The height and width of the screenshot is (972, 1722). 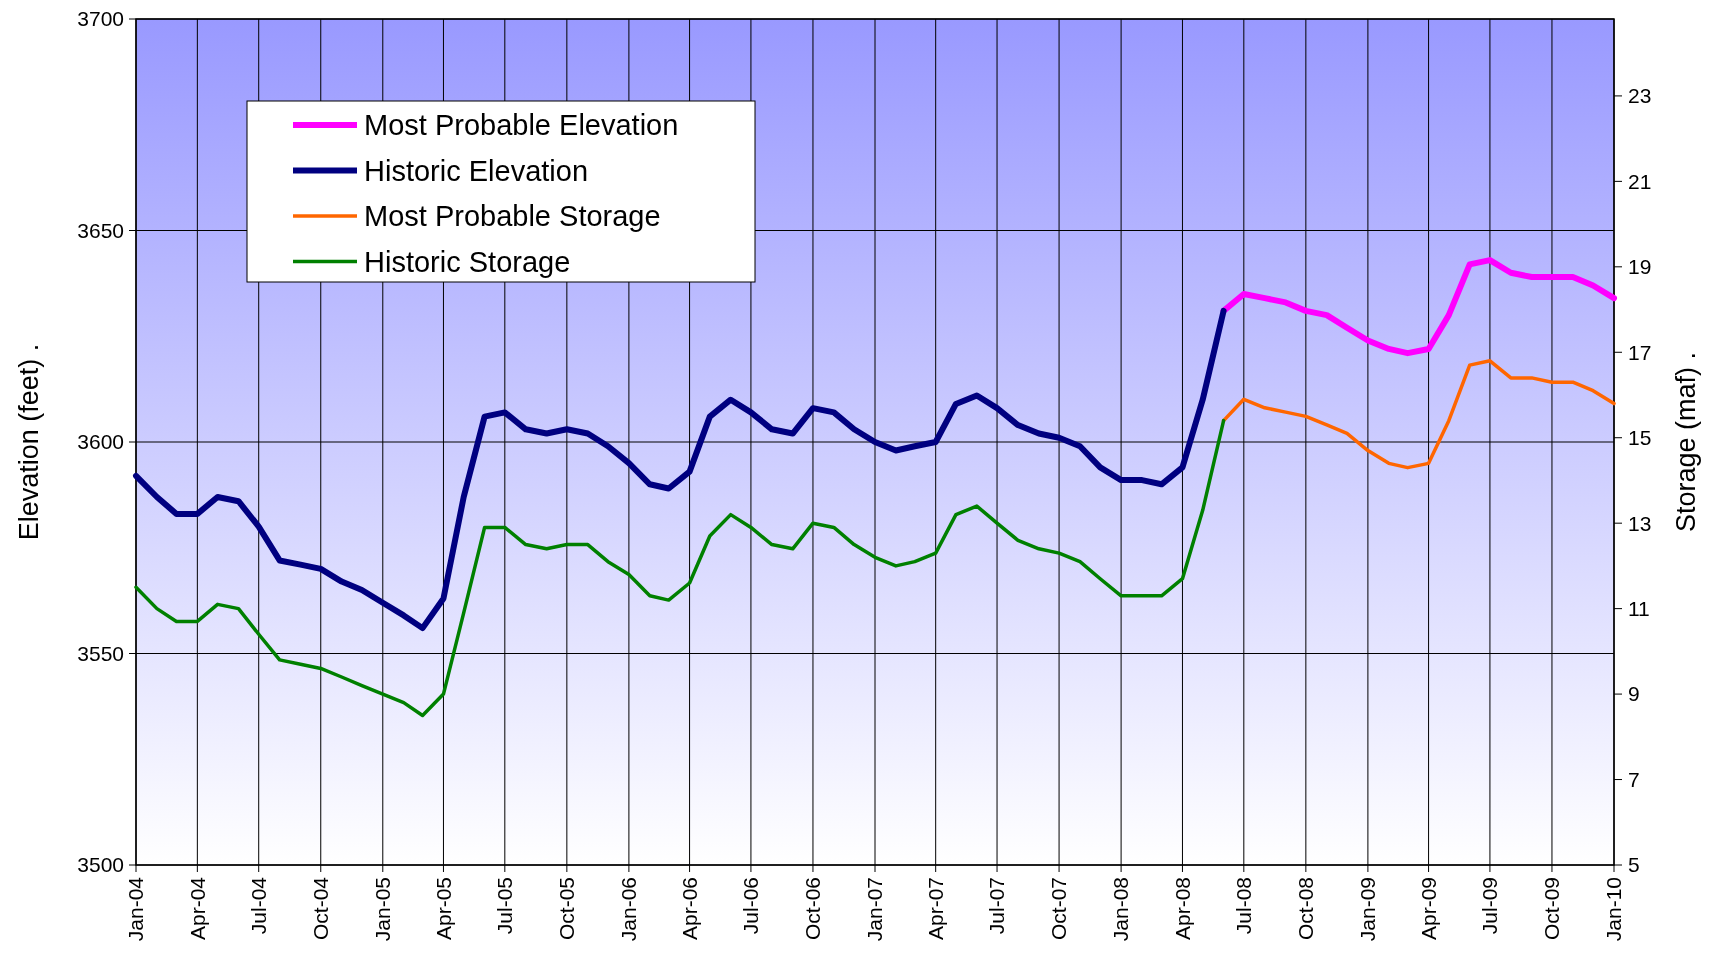 I want to click on y-tick-label: 3600, so click(x=100, y=442).